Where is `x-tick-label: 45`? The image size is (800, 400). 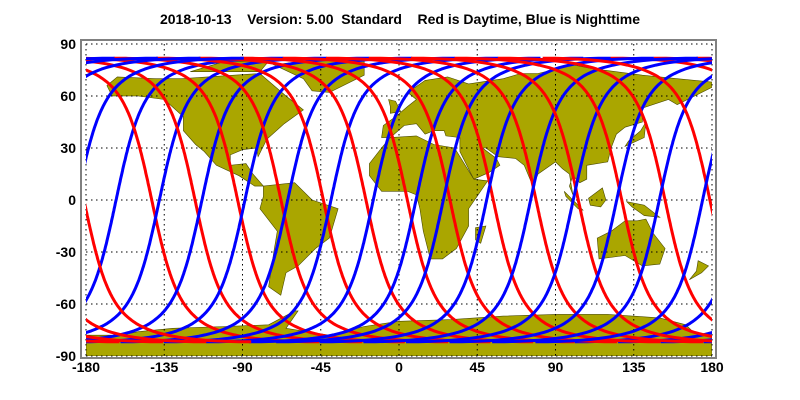
x-tick-label: 45 is located at coordinates (477, 367).